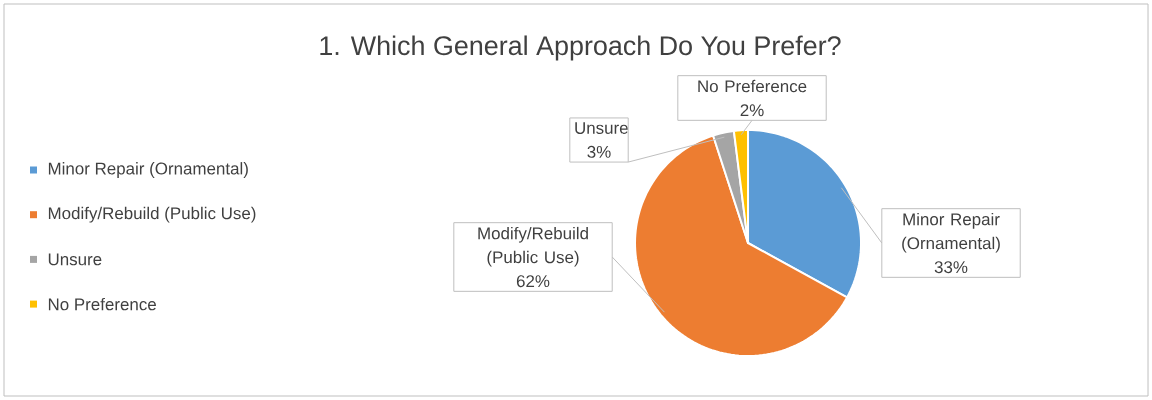  Describe the element at coordinates (533, 246) in the screenshot. I see `slice-label: Modify/Rebuild (Public Use)` at that location.